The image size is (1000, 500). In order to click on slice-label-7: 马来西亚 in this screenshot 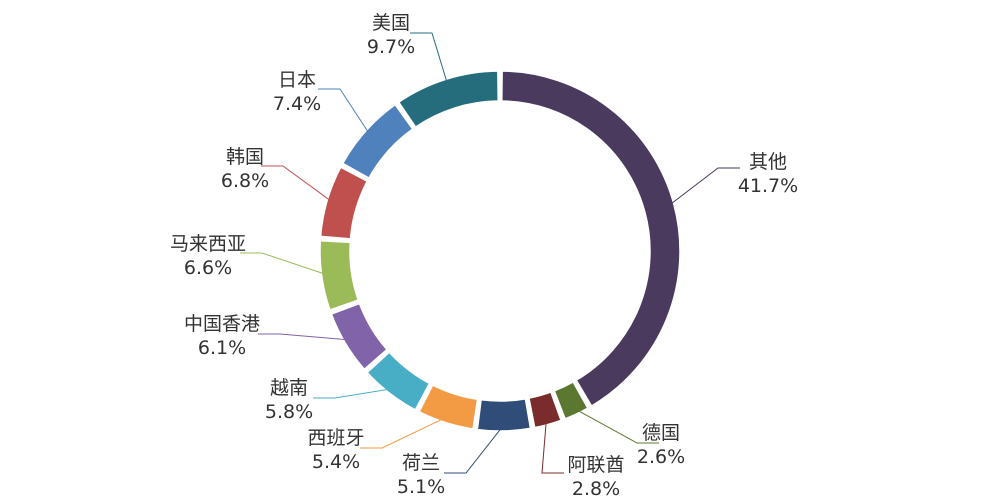, I will do `click(208, 244)`.